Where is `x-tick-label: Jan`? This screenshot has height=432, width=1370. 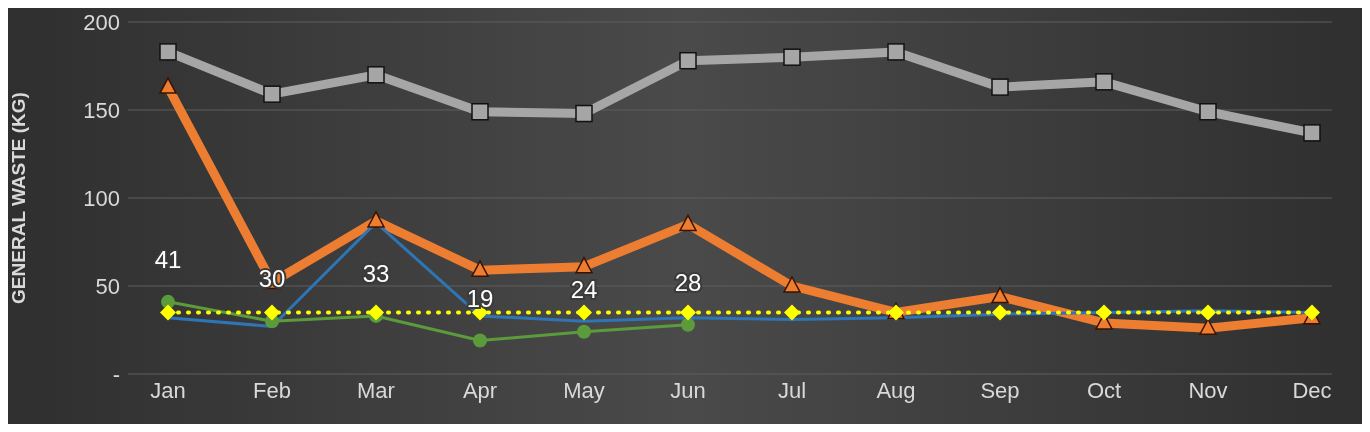
x-tick-label: Jan is located at coordinates (168, 390).